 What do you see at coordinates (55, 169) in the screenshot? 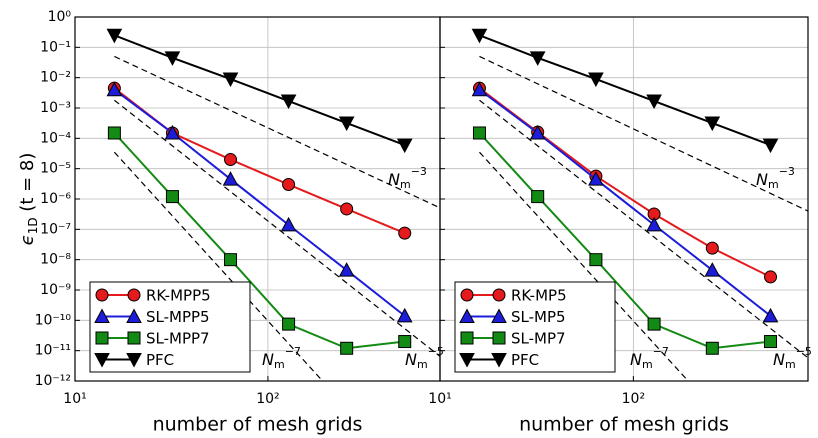
I see `y-tick-label: 10⁻⁵` at bounding box center [55, 169].